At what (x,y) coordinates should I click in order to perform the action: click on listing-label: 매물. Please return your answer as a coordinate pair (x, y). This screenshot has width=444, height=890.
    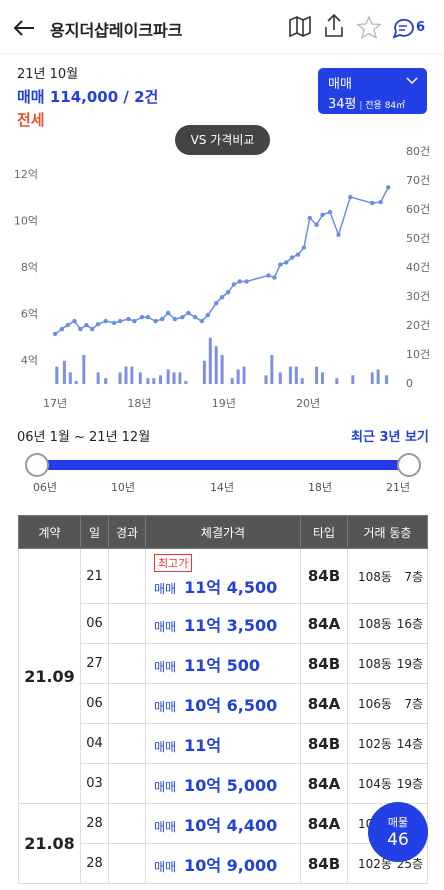
    Looking at the image, I should click on (398, 822).